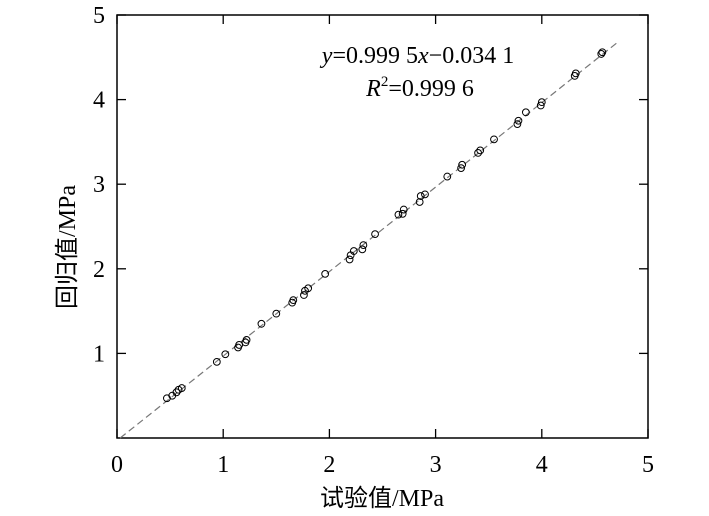 Image resolution: width=709 pixels, height=516 pixels. I want to click on r2-sup: 2, so click(385, 82).